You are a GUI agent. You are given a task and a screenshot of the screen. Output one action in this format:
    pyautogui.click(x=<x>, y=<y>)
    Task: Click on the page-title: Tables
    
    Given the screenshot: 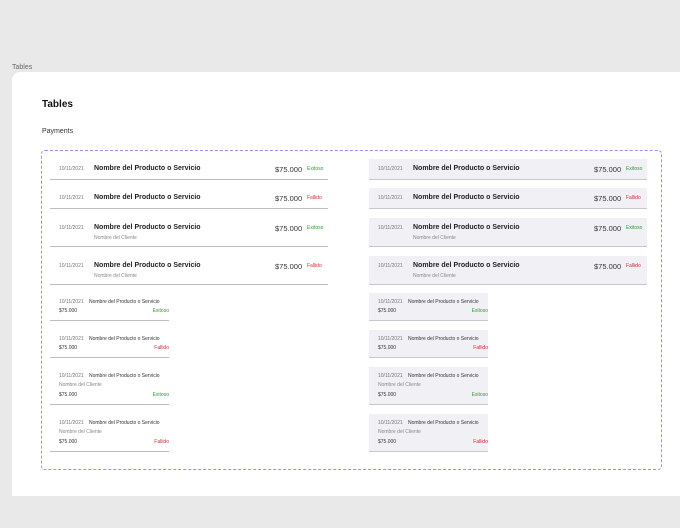 What is the action you would take?
    pyautogui.click(x=57, y=104)
    